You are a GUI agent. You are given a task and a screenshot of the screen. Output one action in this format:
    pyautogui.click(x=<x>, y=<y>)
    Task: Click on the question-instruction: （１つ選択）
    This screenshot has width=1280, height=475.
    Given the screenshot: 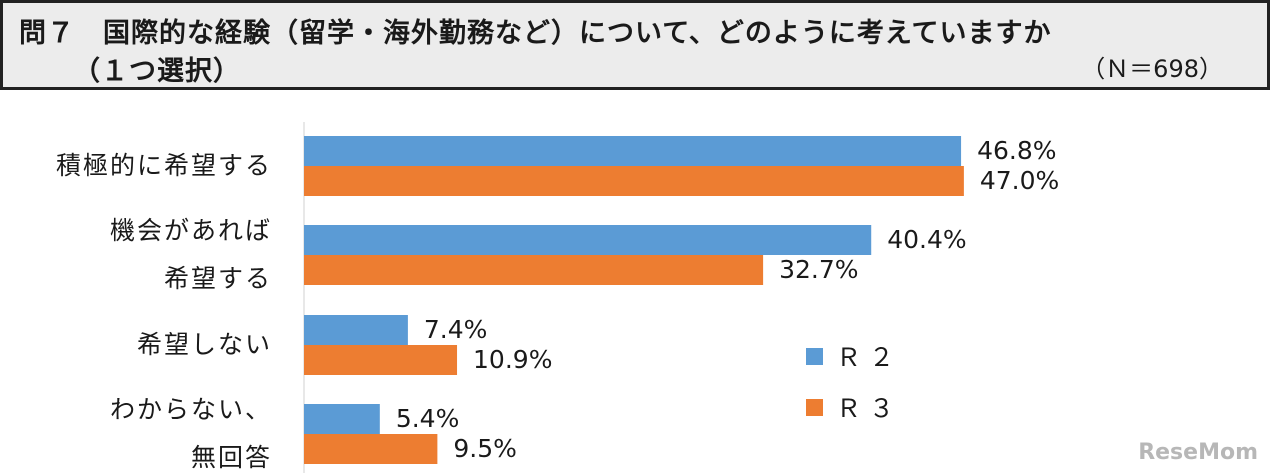 What is the action you would take?
    pyautogui.click(x=157, y=71)
    